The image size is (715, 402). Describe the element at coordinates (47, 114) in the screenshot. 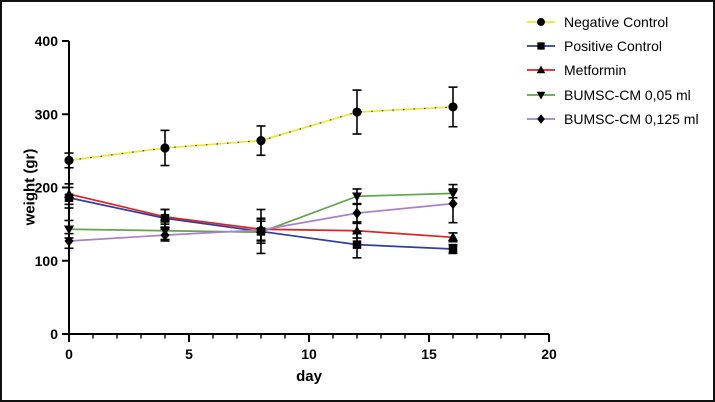

I see `y-tick-label: 300` at that location.